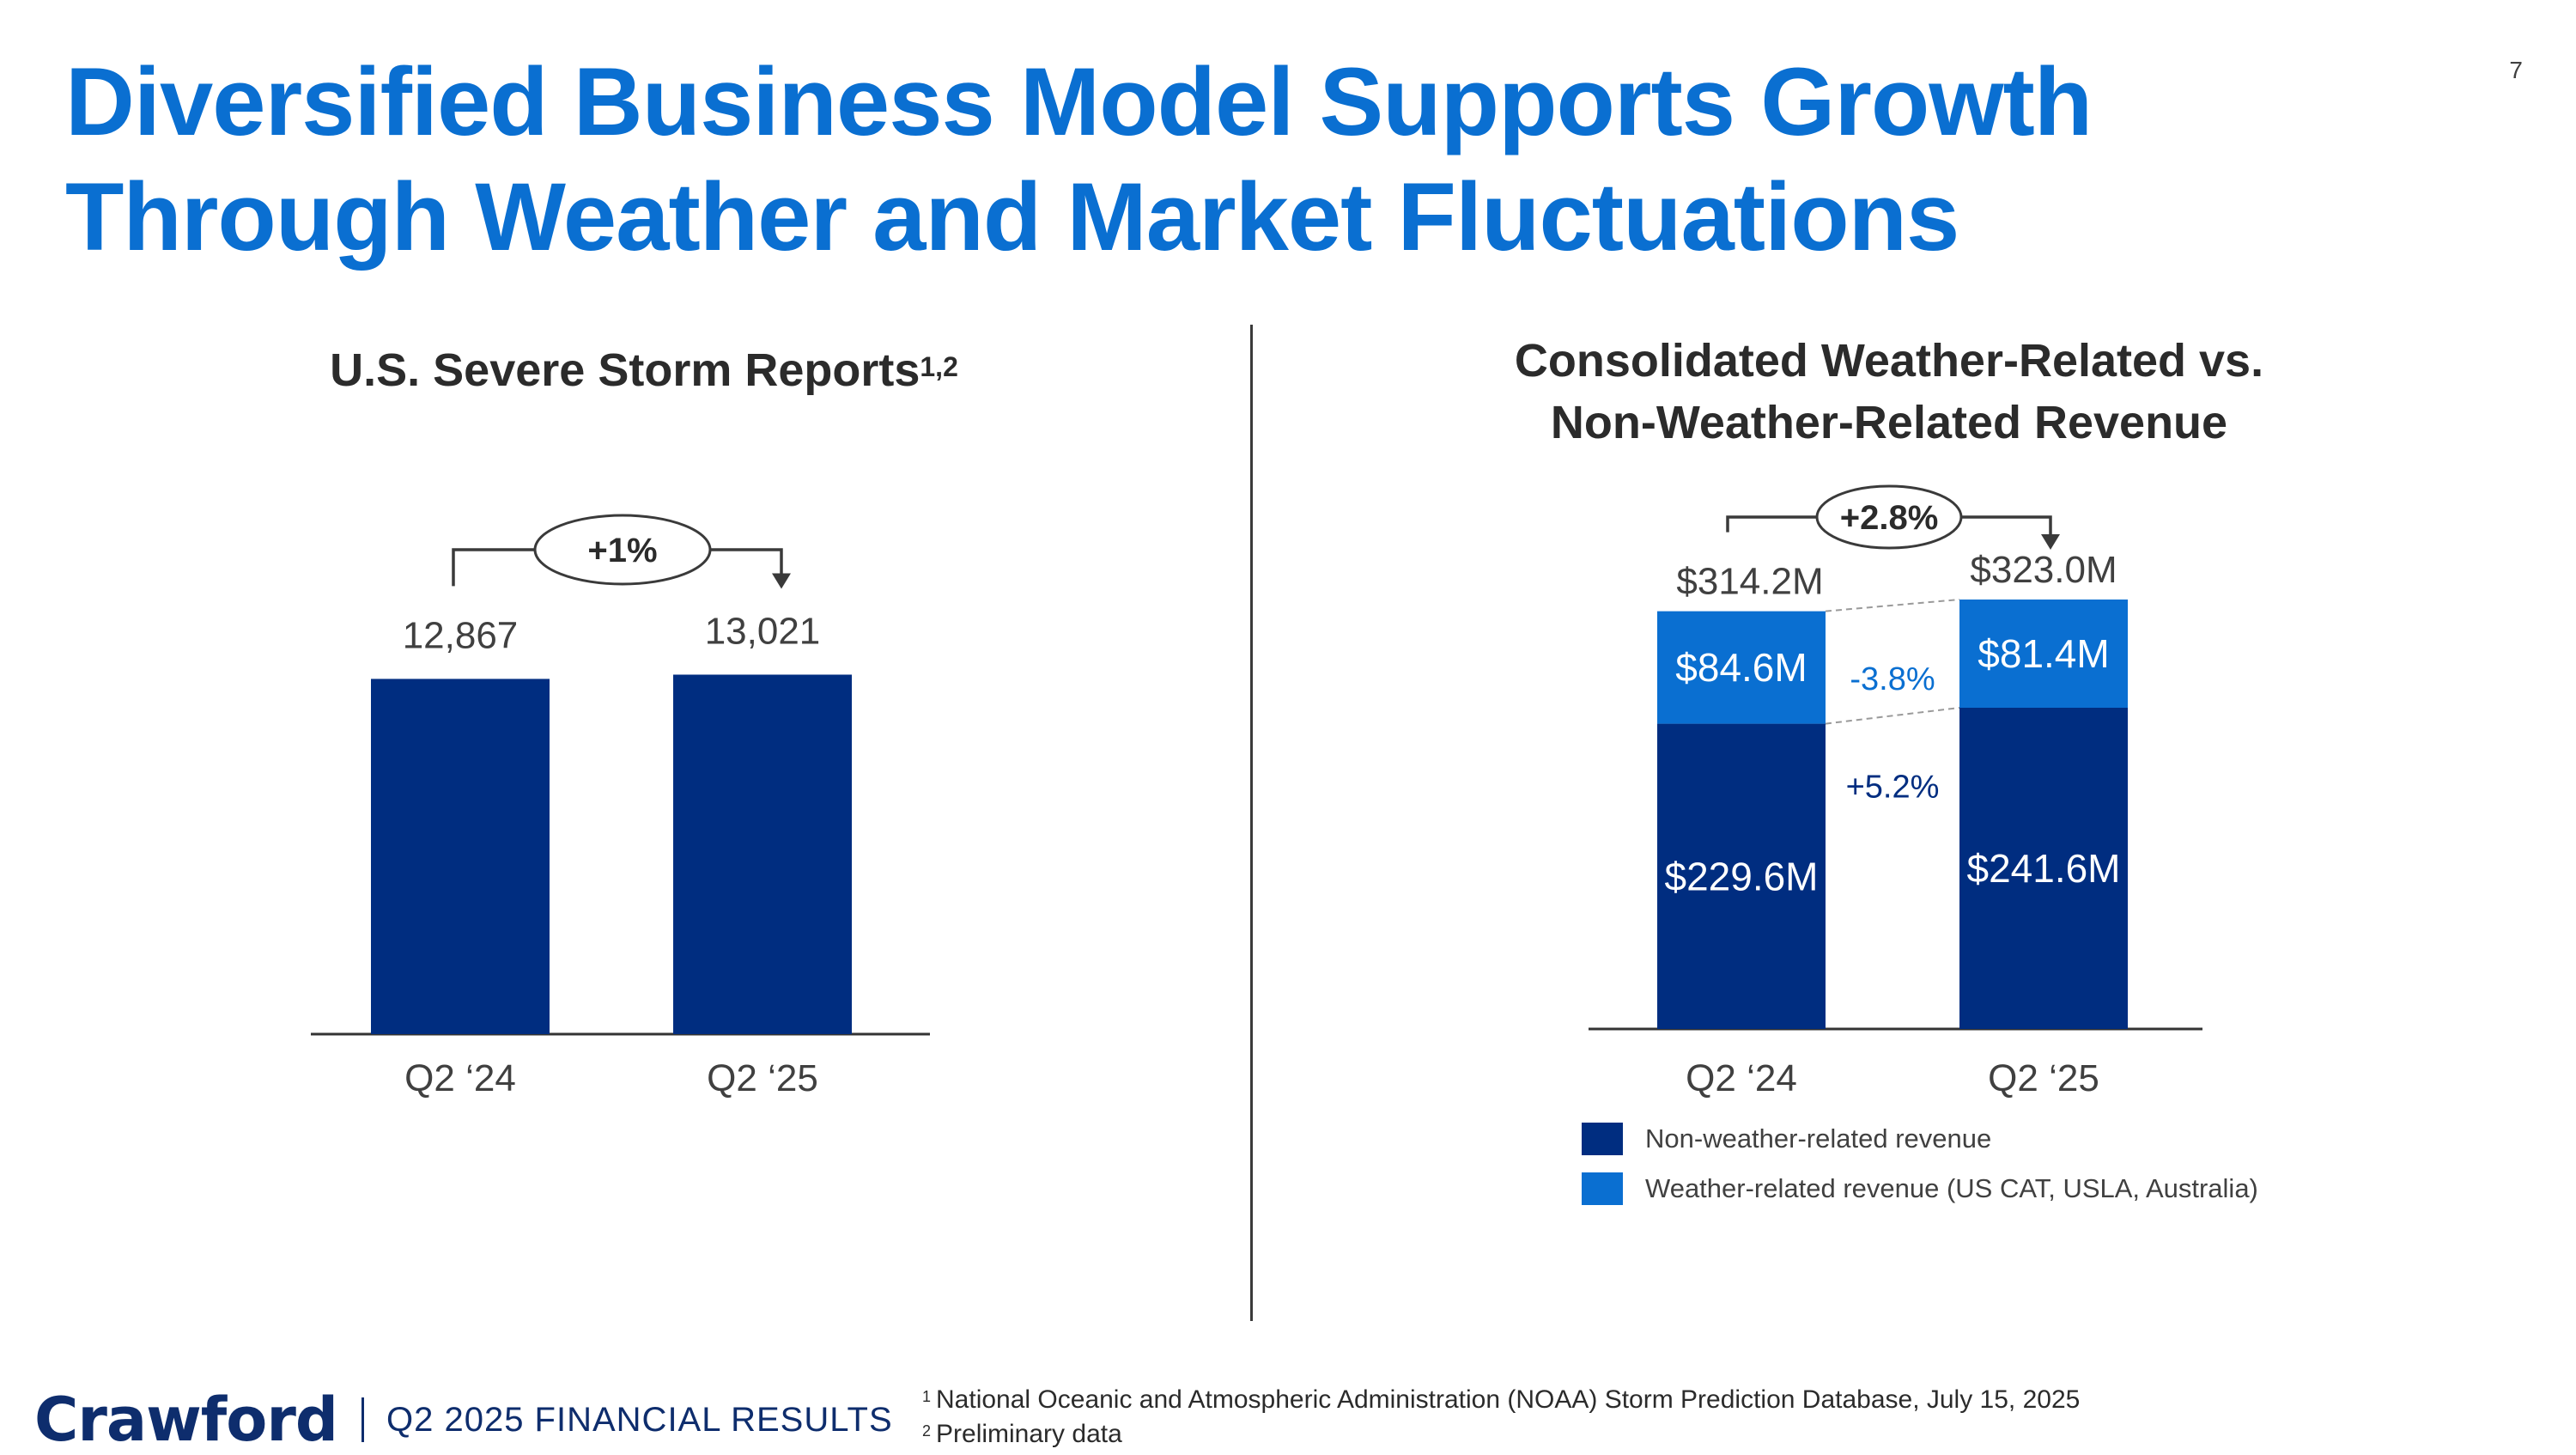  What do you see at coordinates (2043, 570) in the screenshot?
I see `revenue-total-label-1: $323.0M` at bounding box center [2043, 570].